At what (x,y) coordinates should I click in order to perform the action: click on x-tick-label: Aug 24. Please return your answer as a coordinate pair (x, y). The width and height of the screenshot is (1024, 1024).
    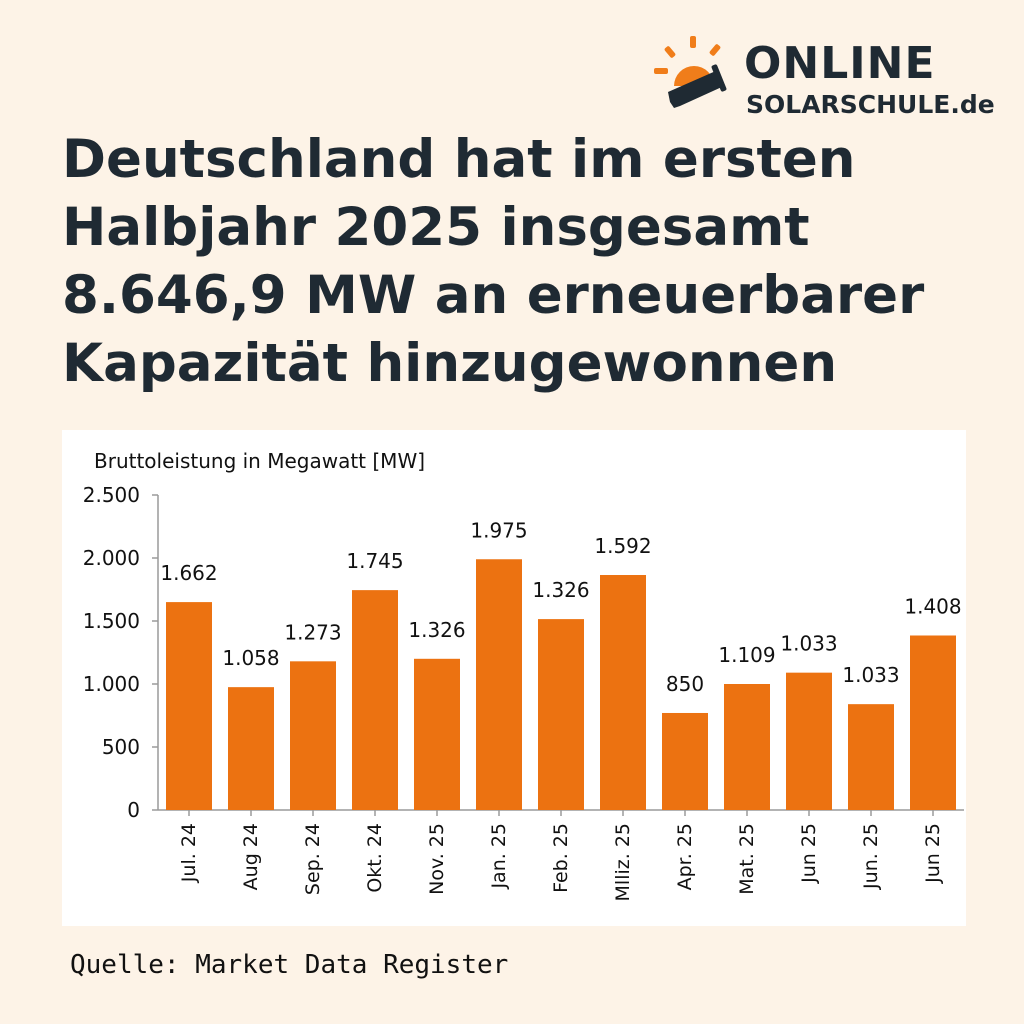
    Looking at the image, I should click on (251, 856).